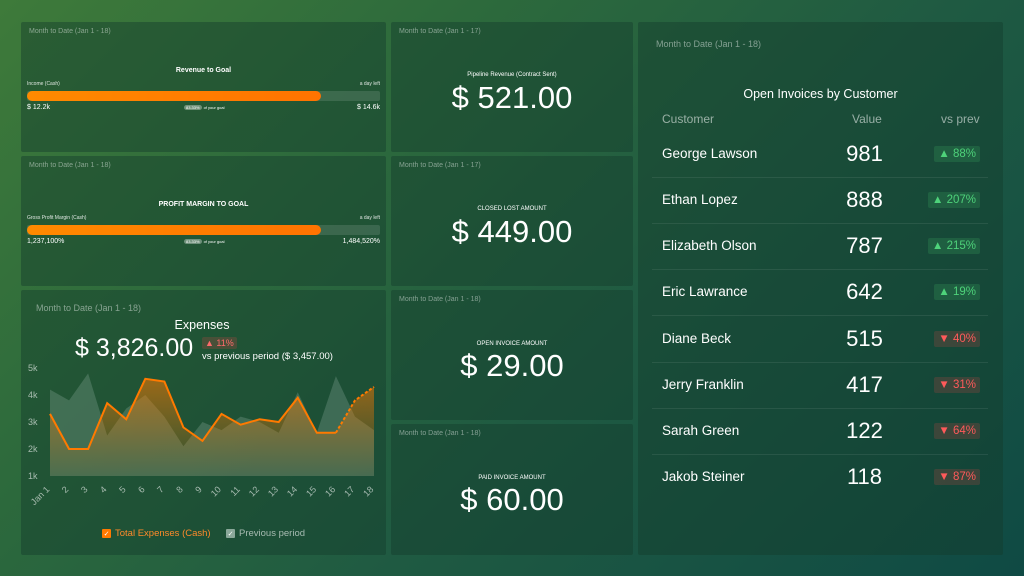 This screenshot has width=1024, height=576. I want to click on x-tick-label: 4, so click(103, 489).